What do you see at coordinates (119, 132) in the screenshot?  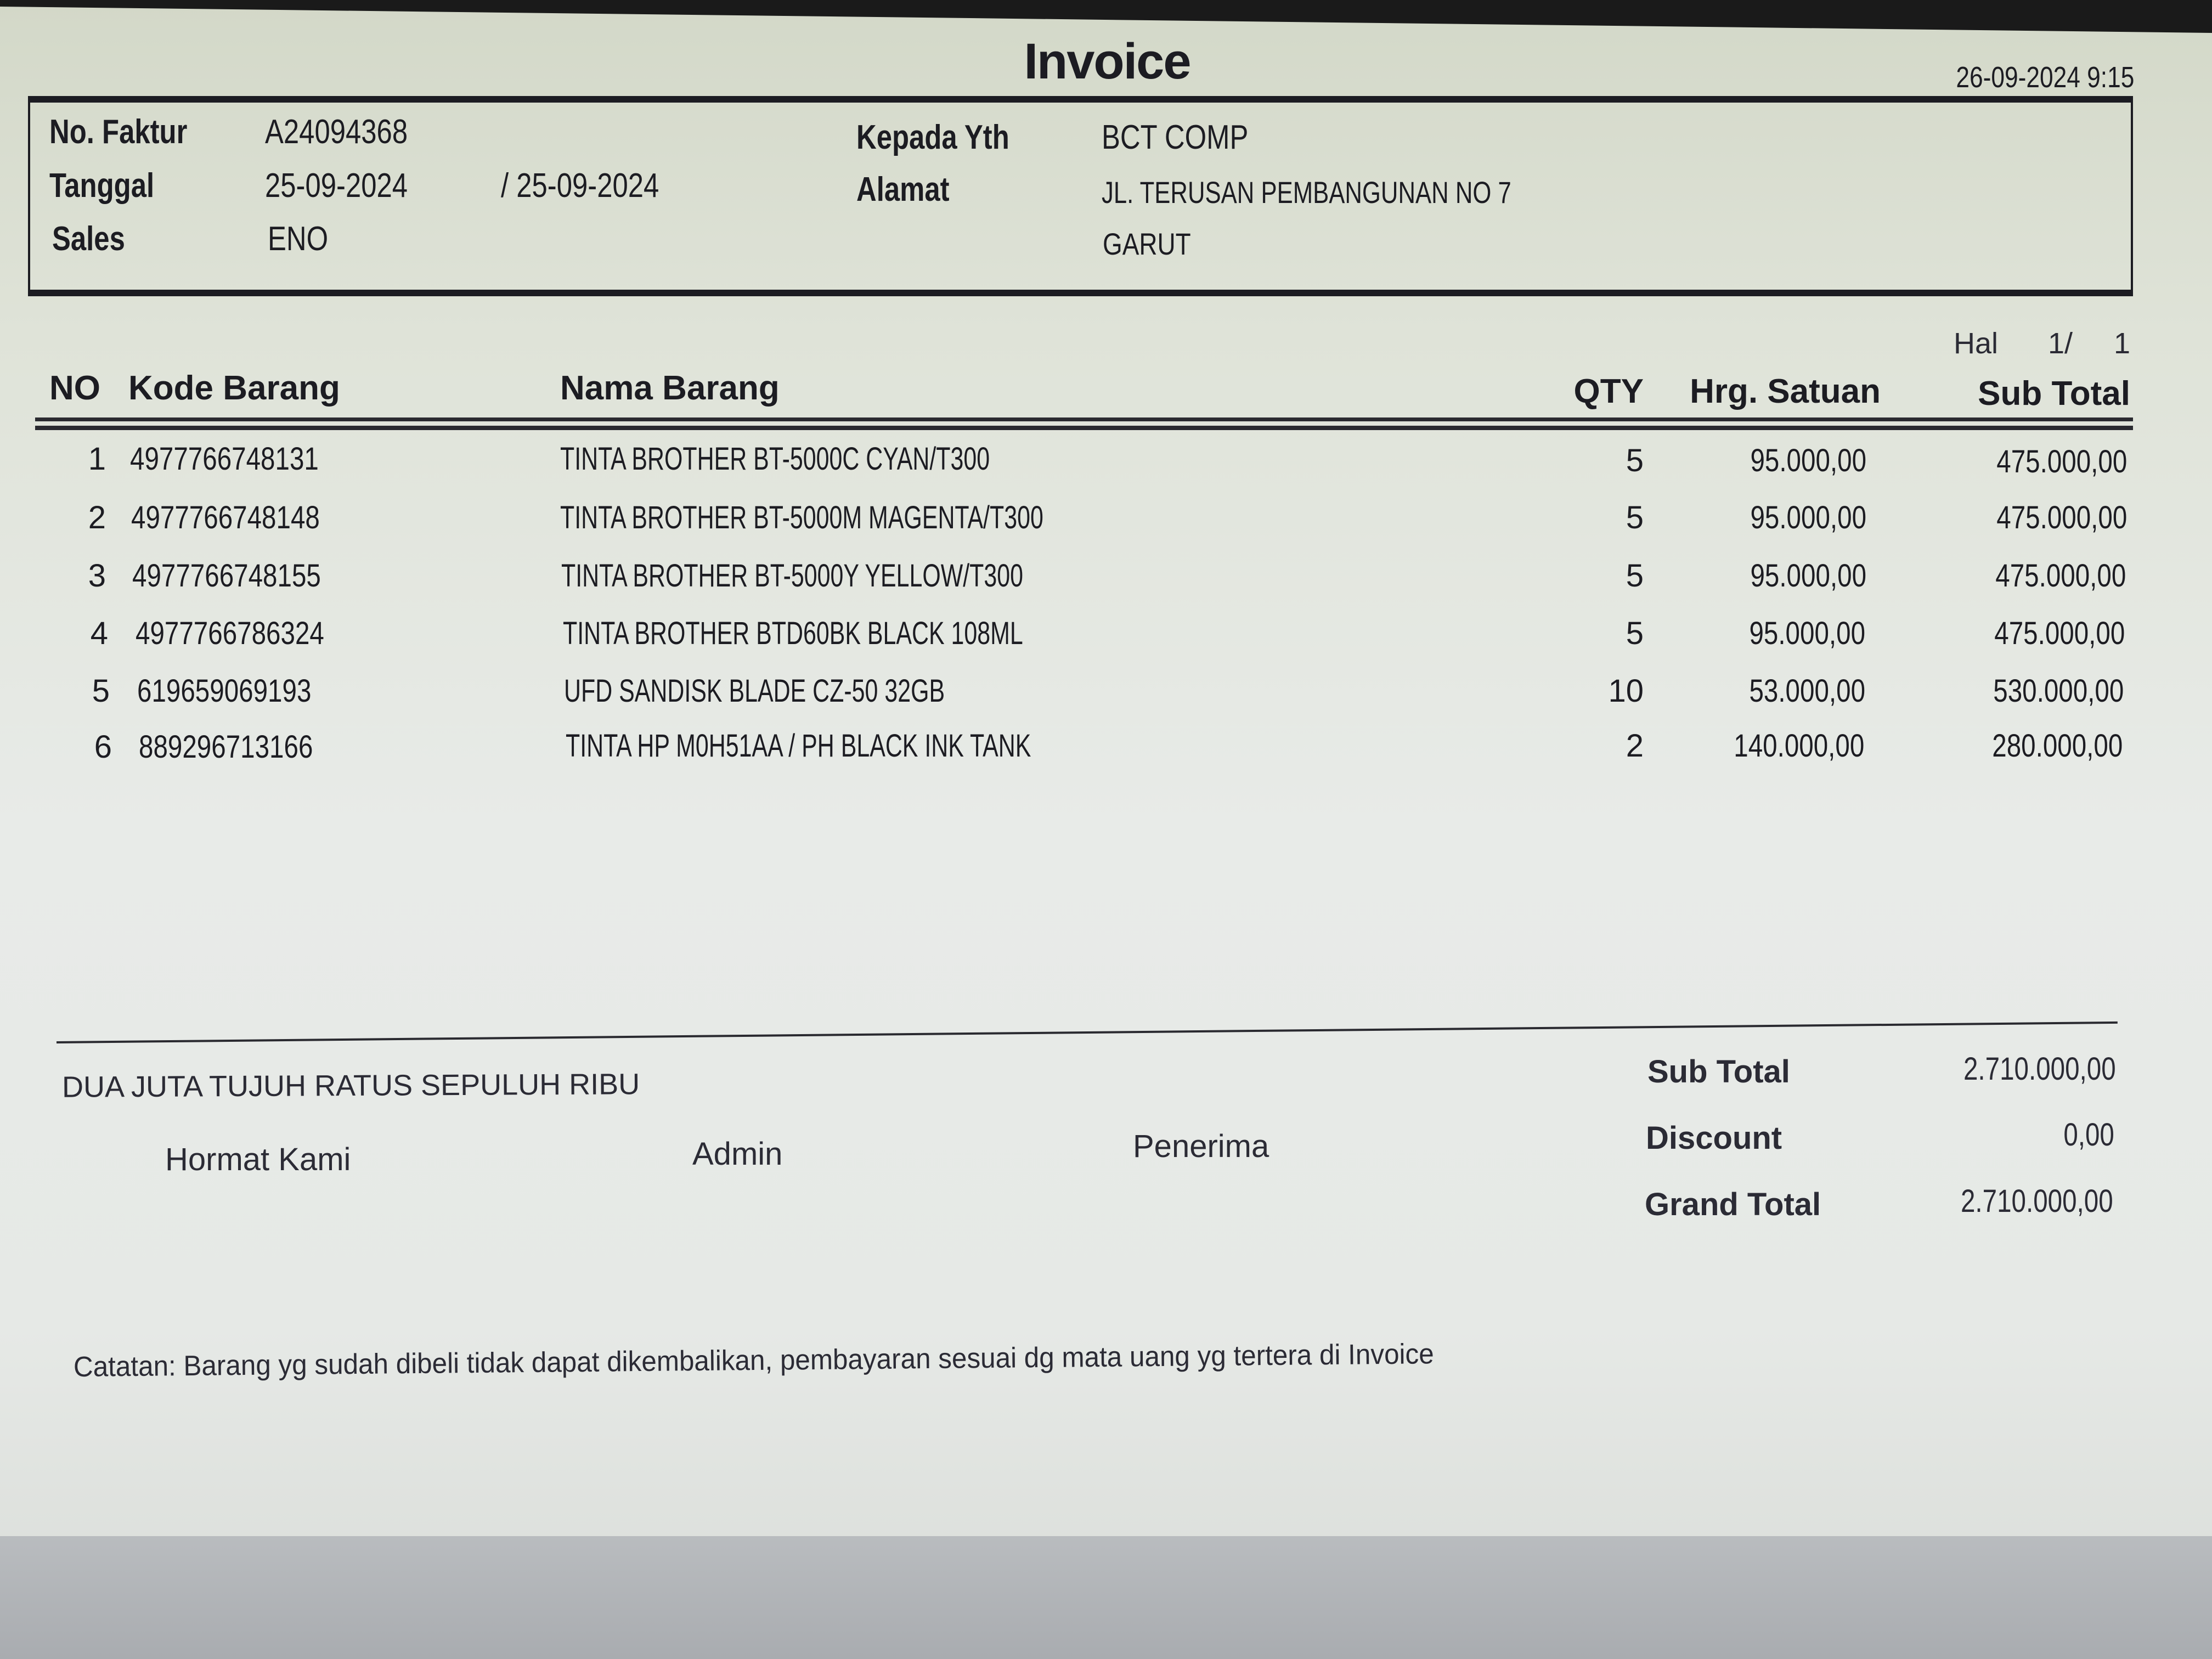 I see `no-faktur-label: No. Faktur` at bounding box center [119, 132].